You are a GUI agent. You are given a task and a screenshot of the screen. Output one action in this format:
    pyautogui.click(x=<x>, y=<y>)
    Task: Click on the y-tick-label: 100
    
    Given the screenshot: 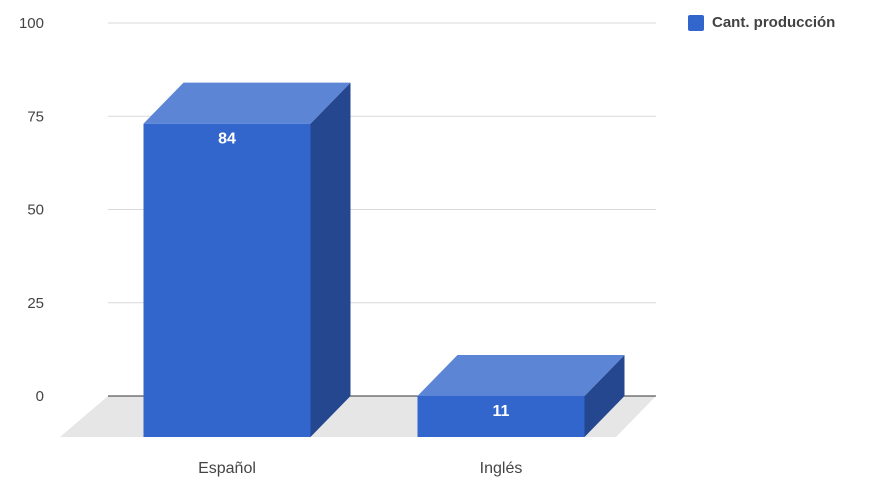 What is the action you would take?
    pyautogui.click(x=31, y=23)
    